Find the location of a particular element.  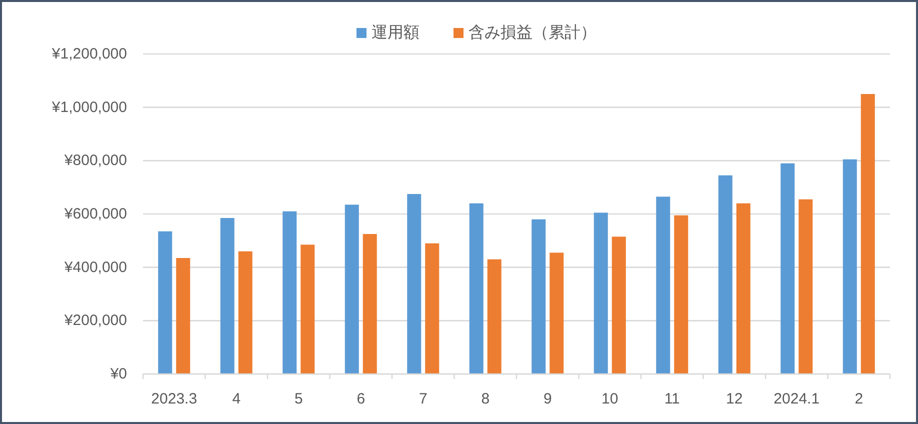

x-tick-label: 7 is located at coordinates (423, 399).